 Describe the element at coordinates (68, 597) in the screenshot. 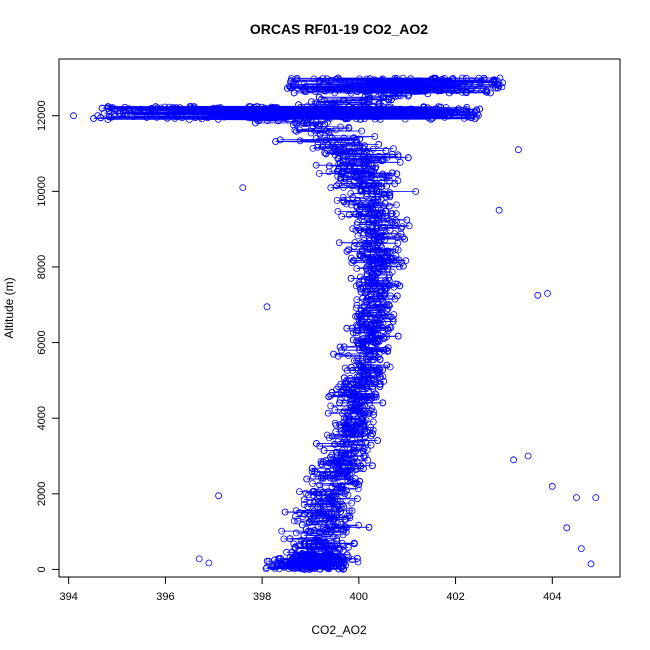

I see `x-tick-label: 394` at that location.